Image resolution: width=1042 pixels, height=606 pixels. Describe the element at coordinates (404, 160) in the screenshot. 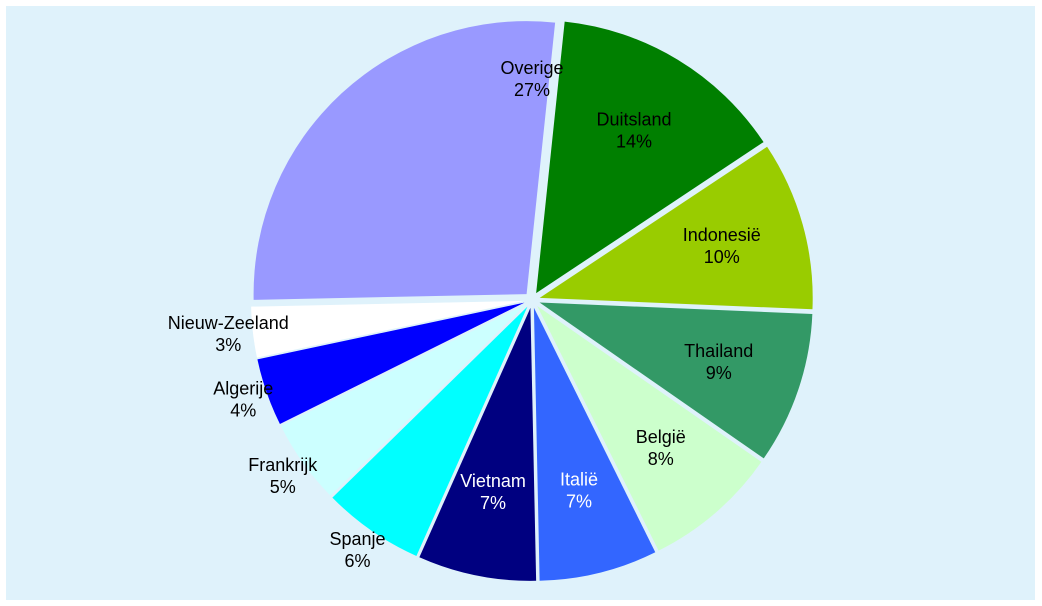

I see `pie-slice-overige` at that location.